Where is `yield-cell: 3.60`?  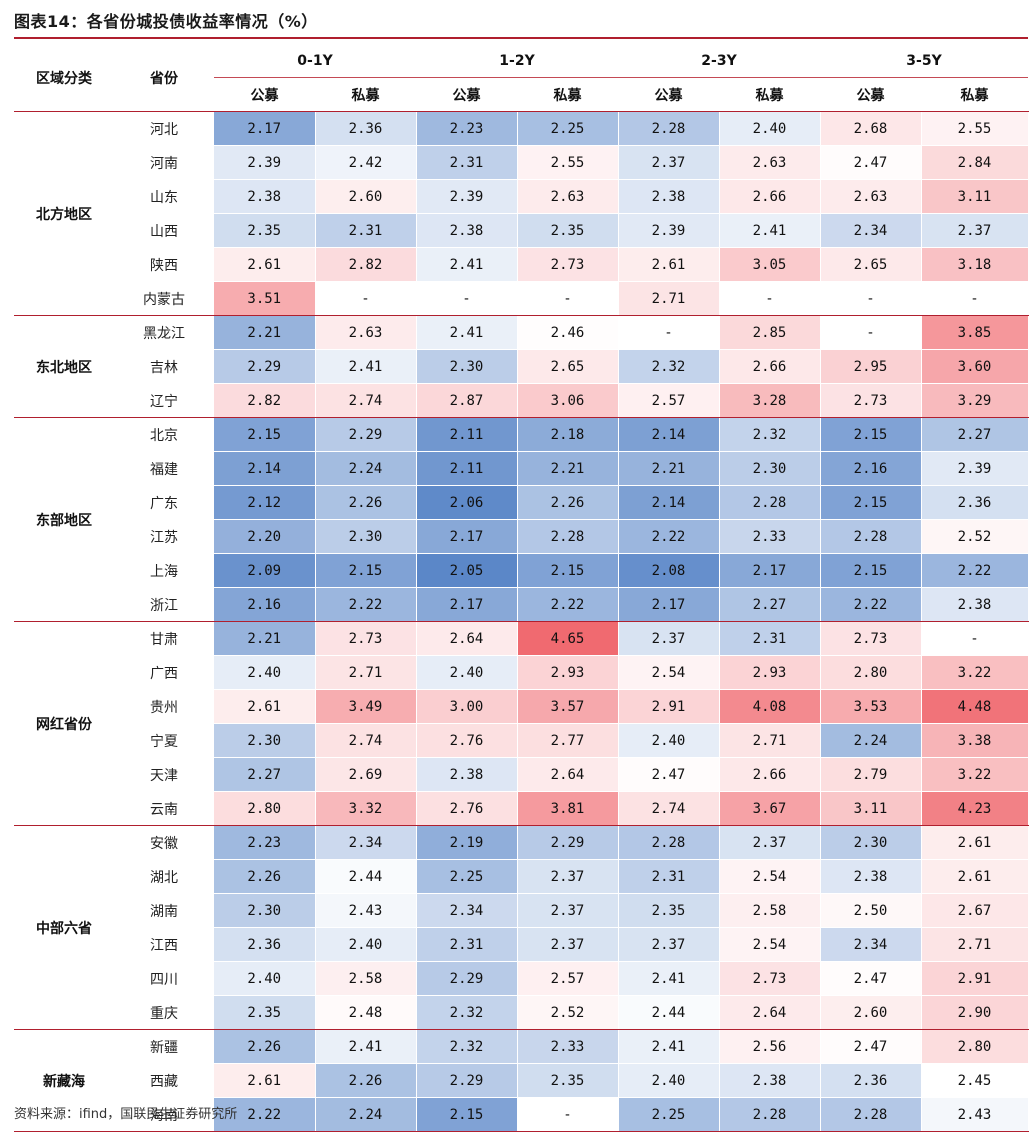
yield-cell: 3.60 is located at coordinates (975, 366).